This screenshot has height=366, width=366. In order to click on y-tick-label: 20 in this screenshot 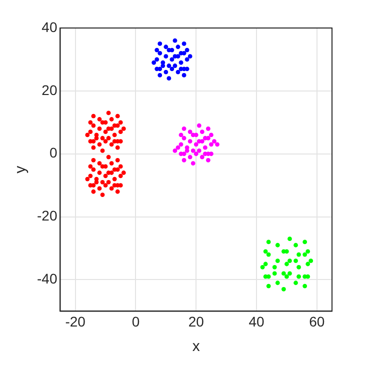, I will do `click(50, 90)`.